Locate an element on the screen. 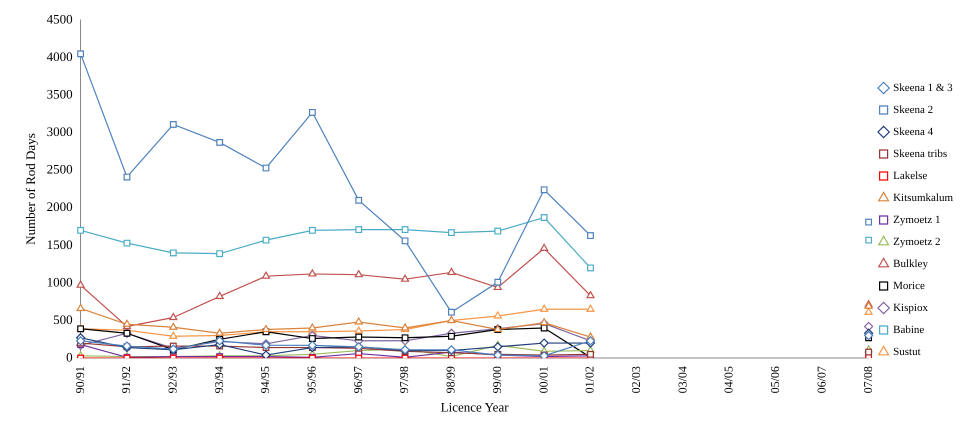 This screenshot has height=425, width=973. y-tick-label: 0 is located at coordinates (69, 356).